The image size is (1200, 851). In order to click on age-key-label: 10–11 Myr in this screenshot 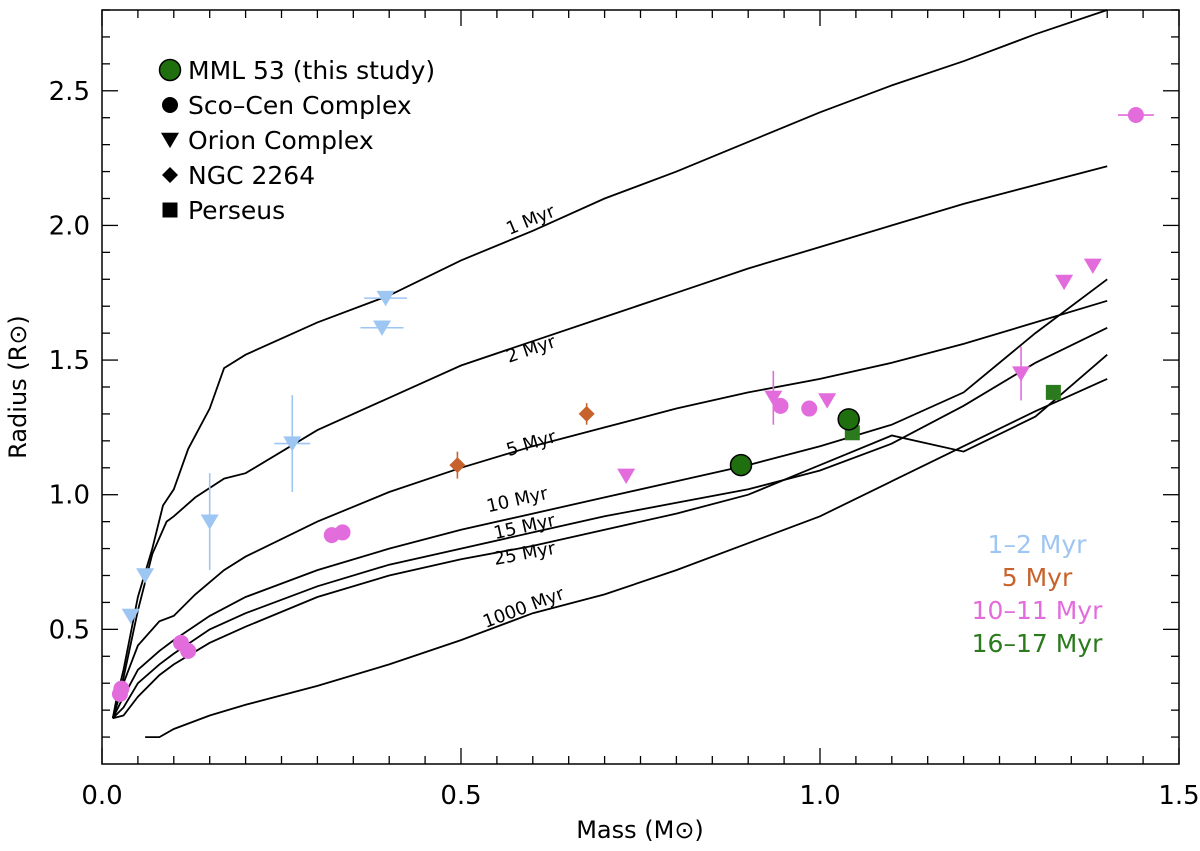, I will do `click(1037, 610)`.